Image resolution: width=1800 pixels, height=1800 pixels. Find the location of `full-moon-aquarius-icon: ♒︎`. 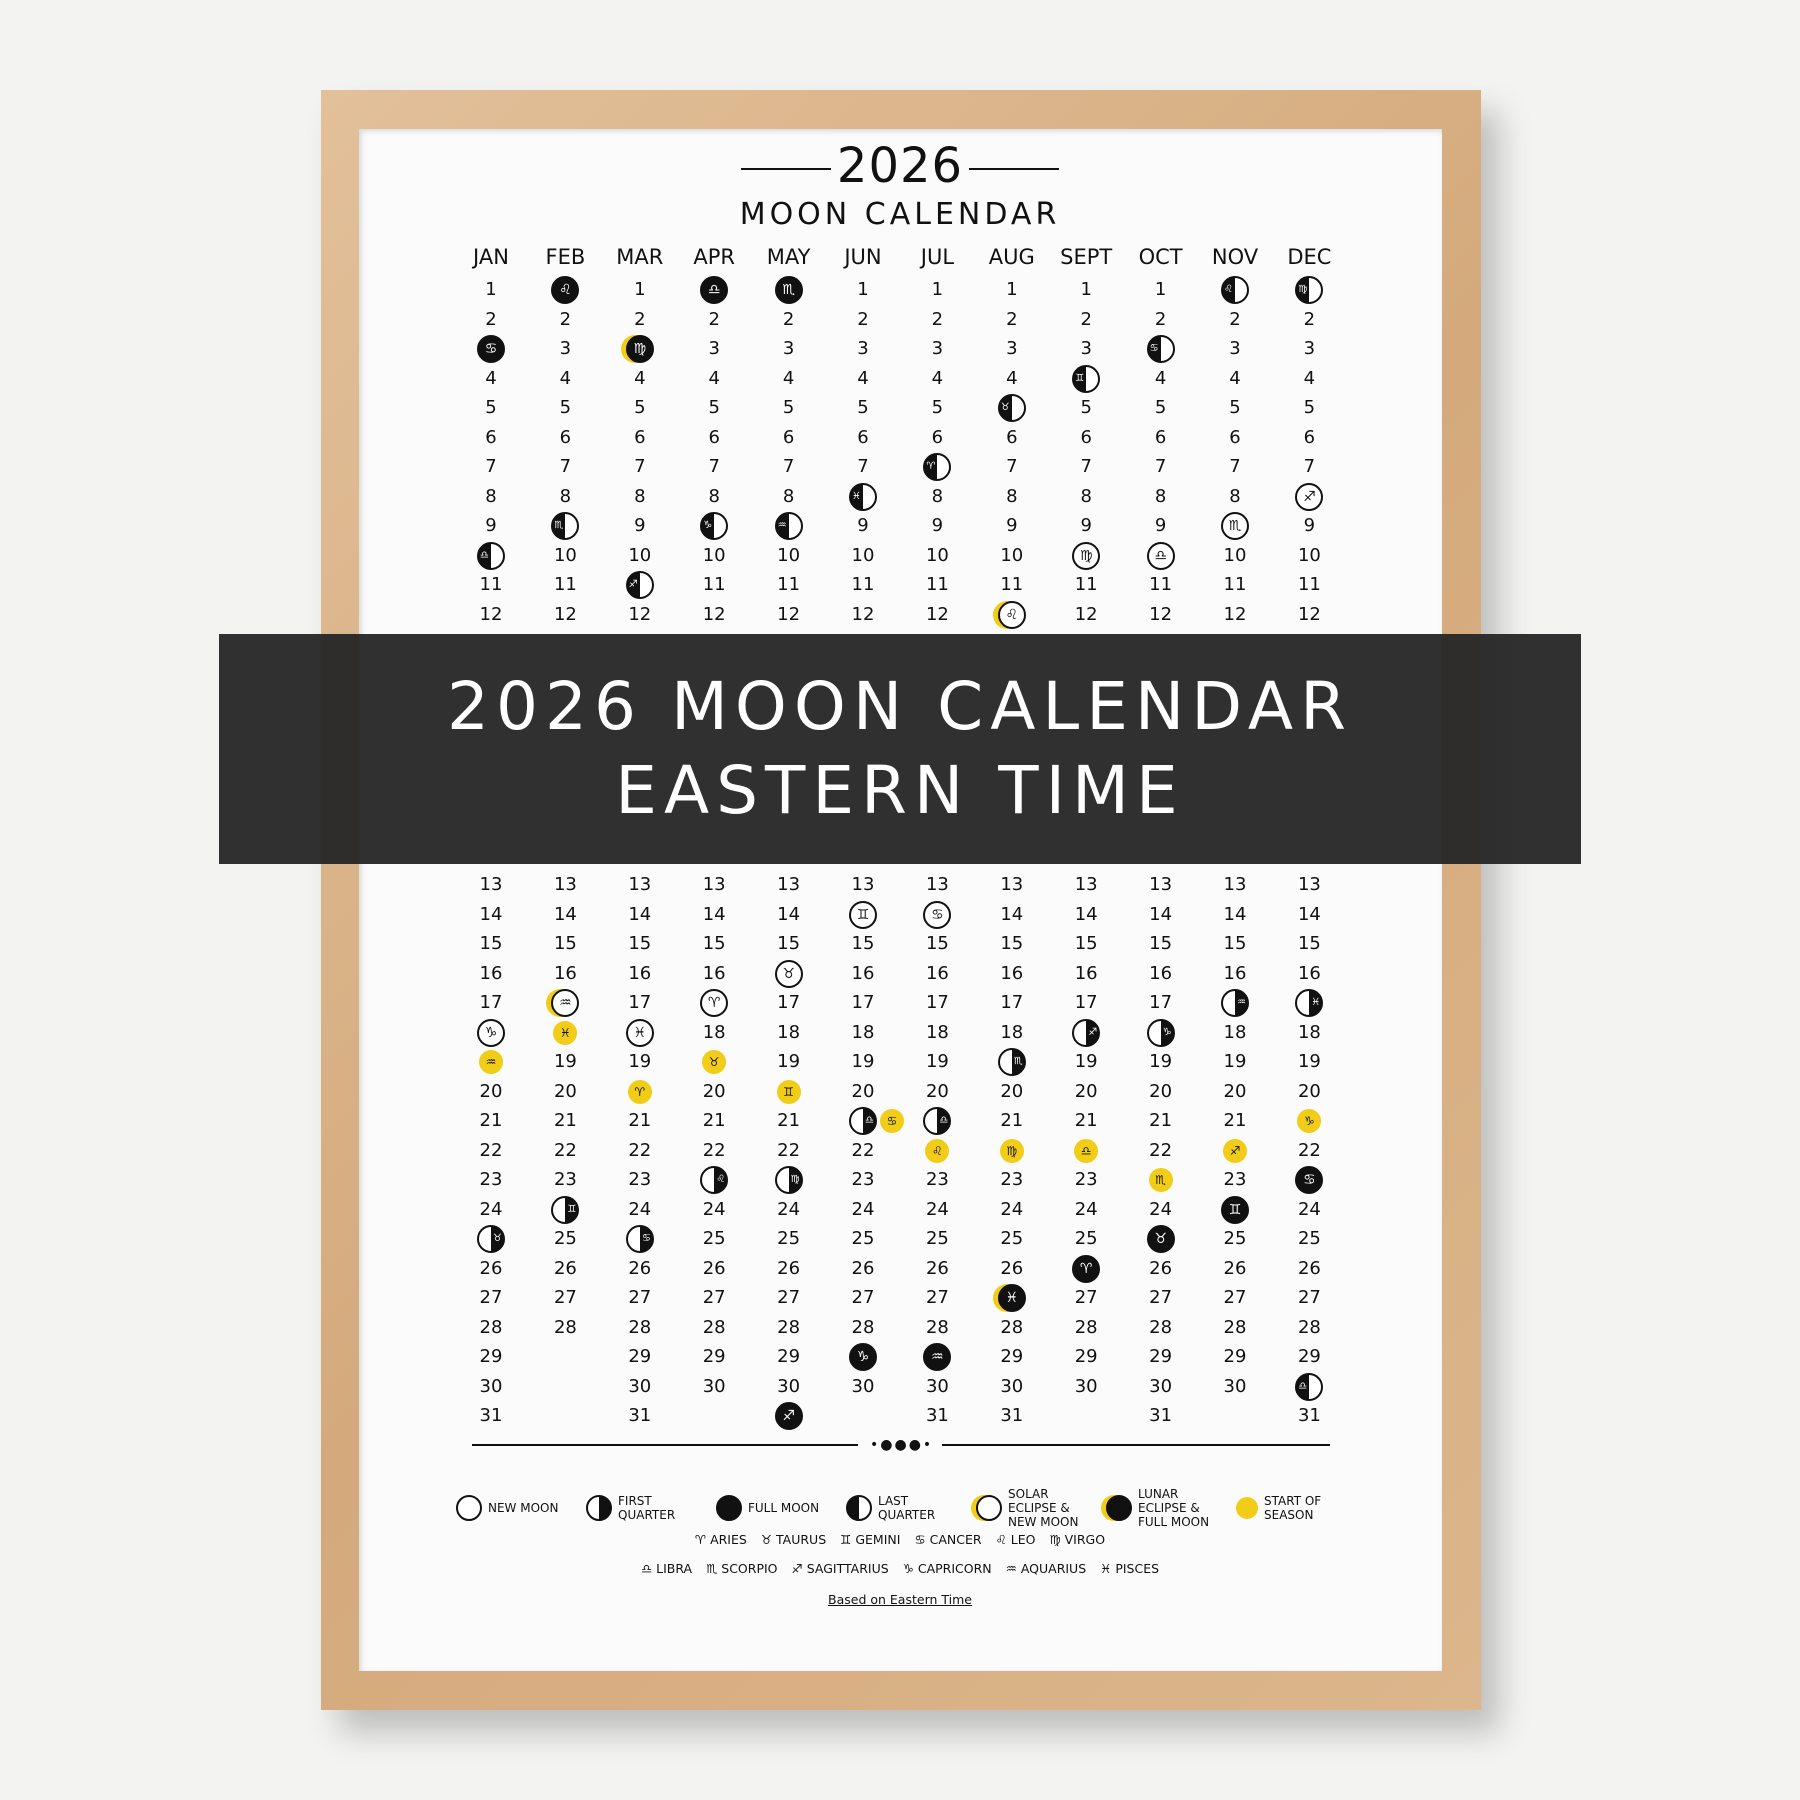

full-moon-aquarius-icon: ♒︎ is located at coordinates (937, 1357).